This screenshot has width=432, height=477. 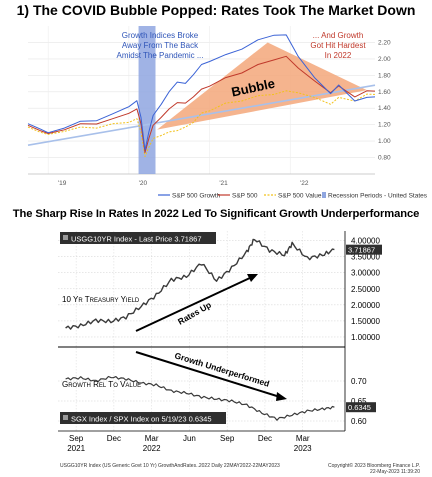 I want to click on chart1-x-tick-label: '19, so click(x=62, y=183).